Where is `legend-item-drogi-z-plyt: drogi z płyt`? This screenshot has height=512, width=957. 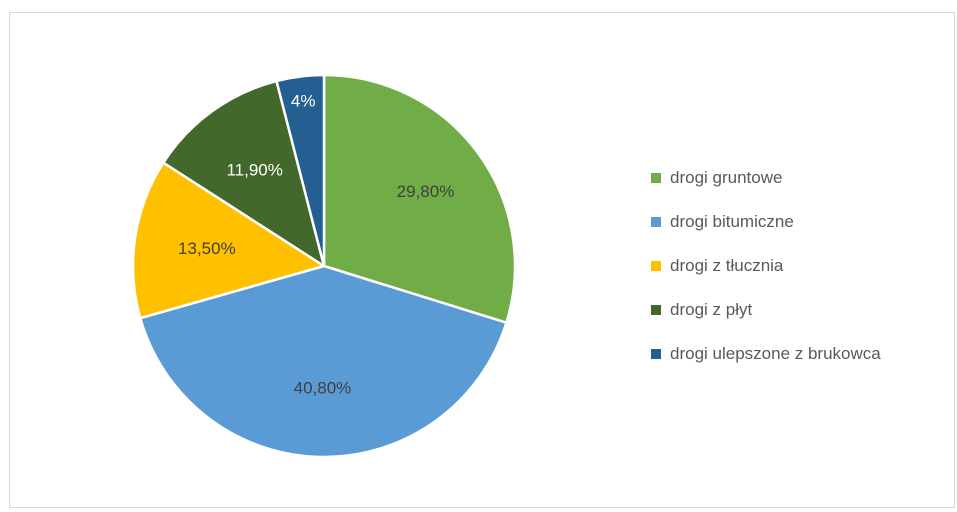 legend-item-drogi-z-plyt: drogi z płyt is located at coordinates (801, 310).